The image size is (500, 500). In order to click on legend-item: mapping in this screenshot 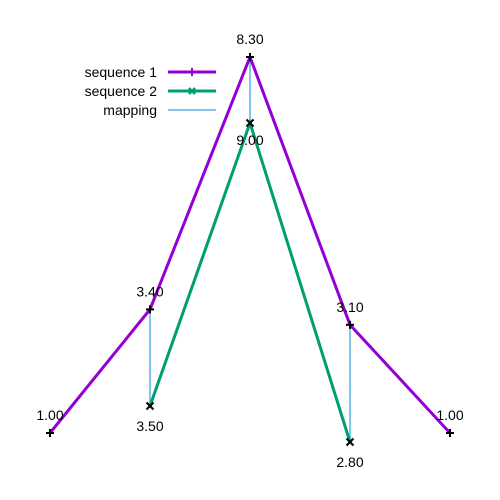, I will do `click(159, 110)`.